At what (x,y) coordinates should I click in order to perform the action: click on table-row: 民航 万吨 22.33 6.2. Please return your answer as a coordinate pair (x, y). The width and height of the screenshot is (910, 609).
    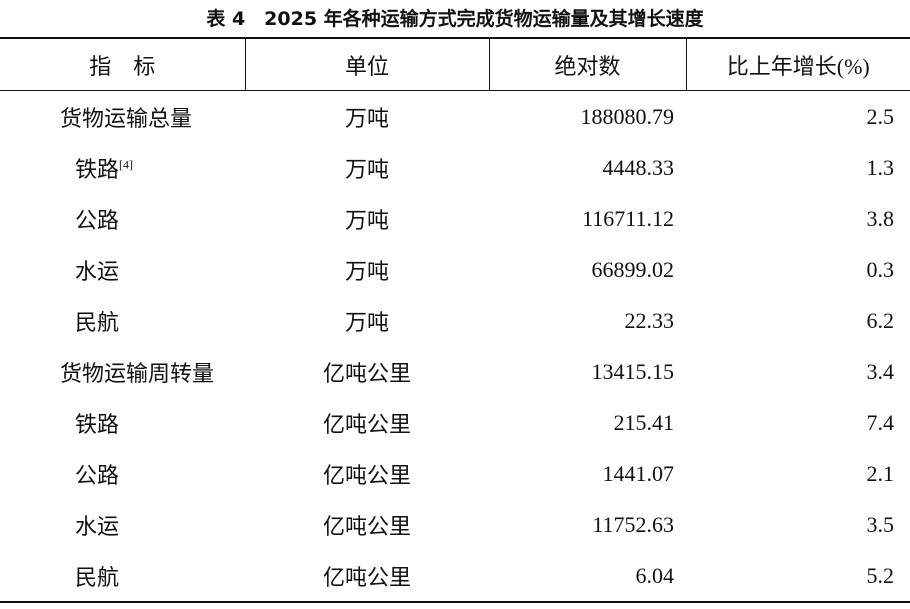
    Looking at the image, I should click on (455, 320).